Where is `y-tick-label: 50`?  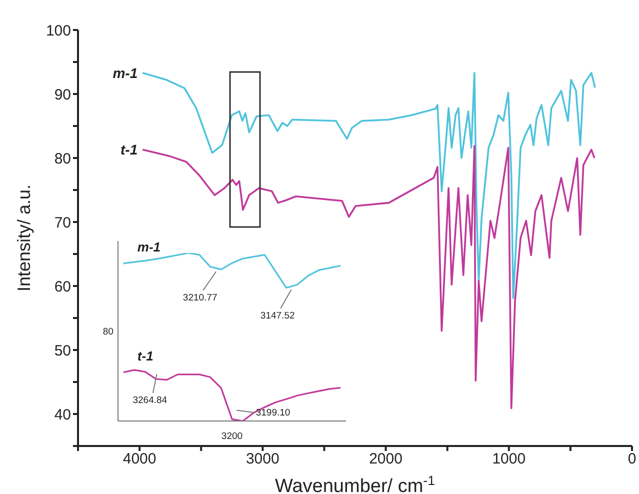 y-tick-label: 50 is located at coordinates (62, 351).